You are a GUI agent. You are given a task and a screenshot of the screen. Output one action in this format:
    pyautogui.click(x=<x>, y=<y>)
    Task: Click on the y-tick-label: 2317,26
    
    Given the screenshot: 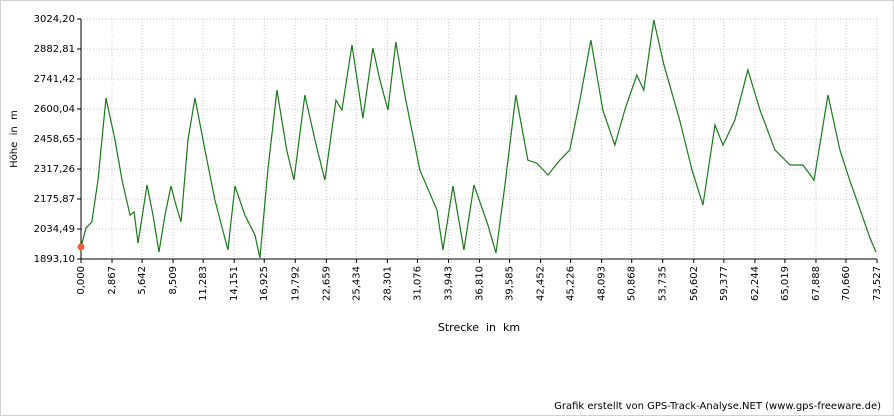 What is the action you would take?
    pyautogui.click(x=54, y=169)
    